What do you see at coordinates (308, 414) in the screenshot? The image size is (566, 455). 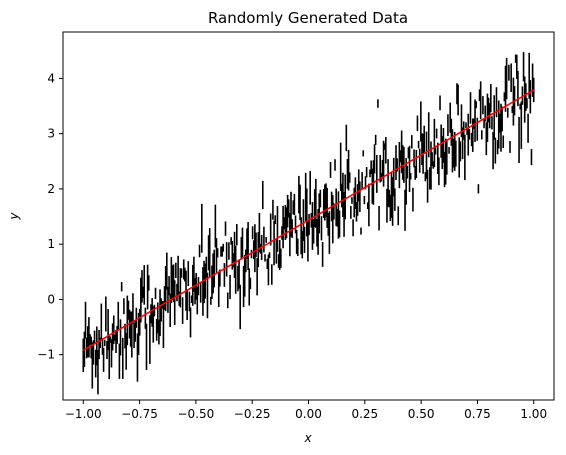 I see `x-tick-label: 0.00` at bounding box center [308, 414].